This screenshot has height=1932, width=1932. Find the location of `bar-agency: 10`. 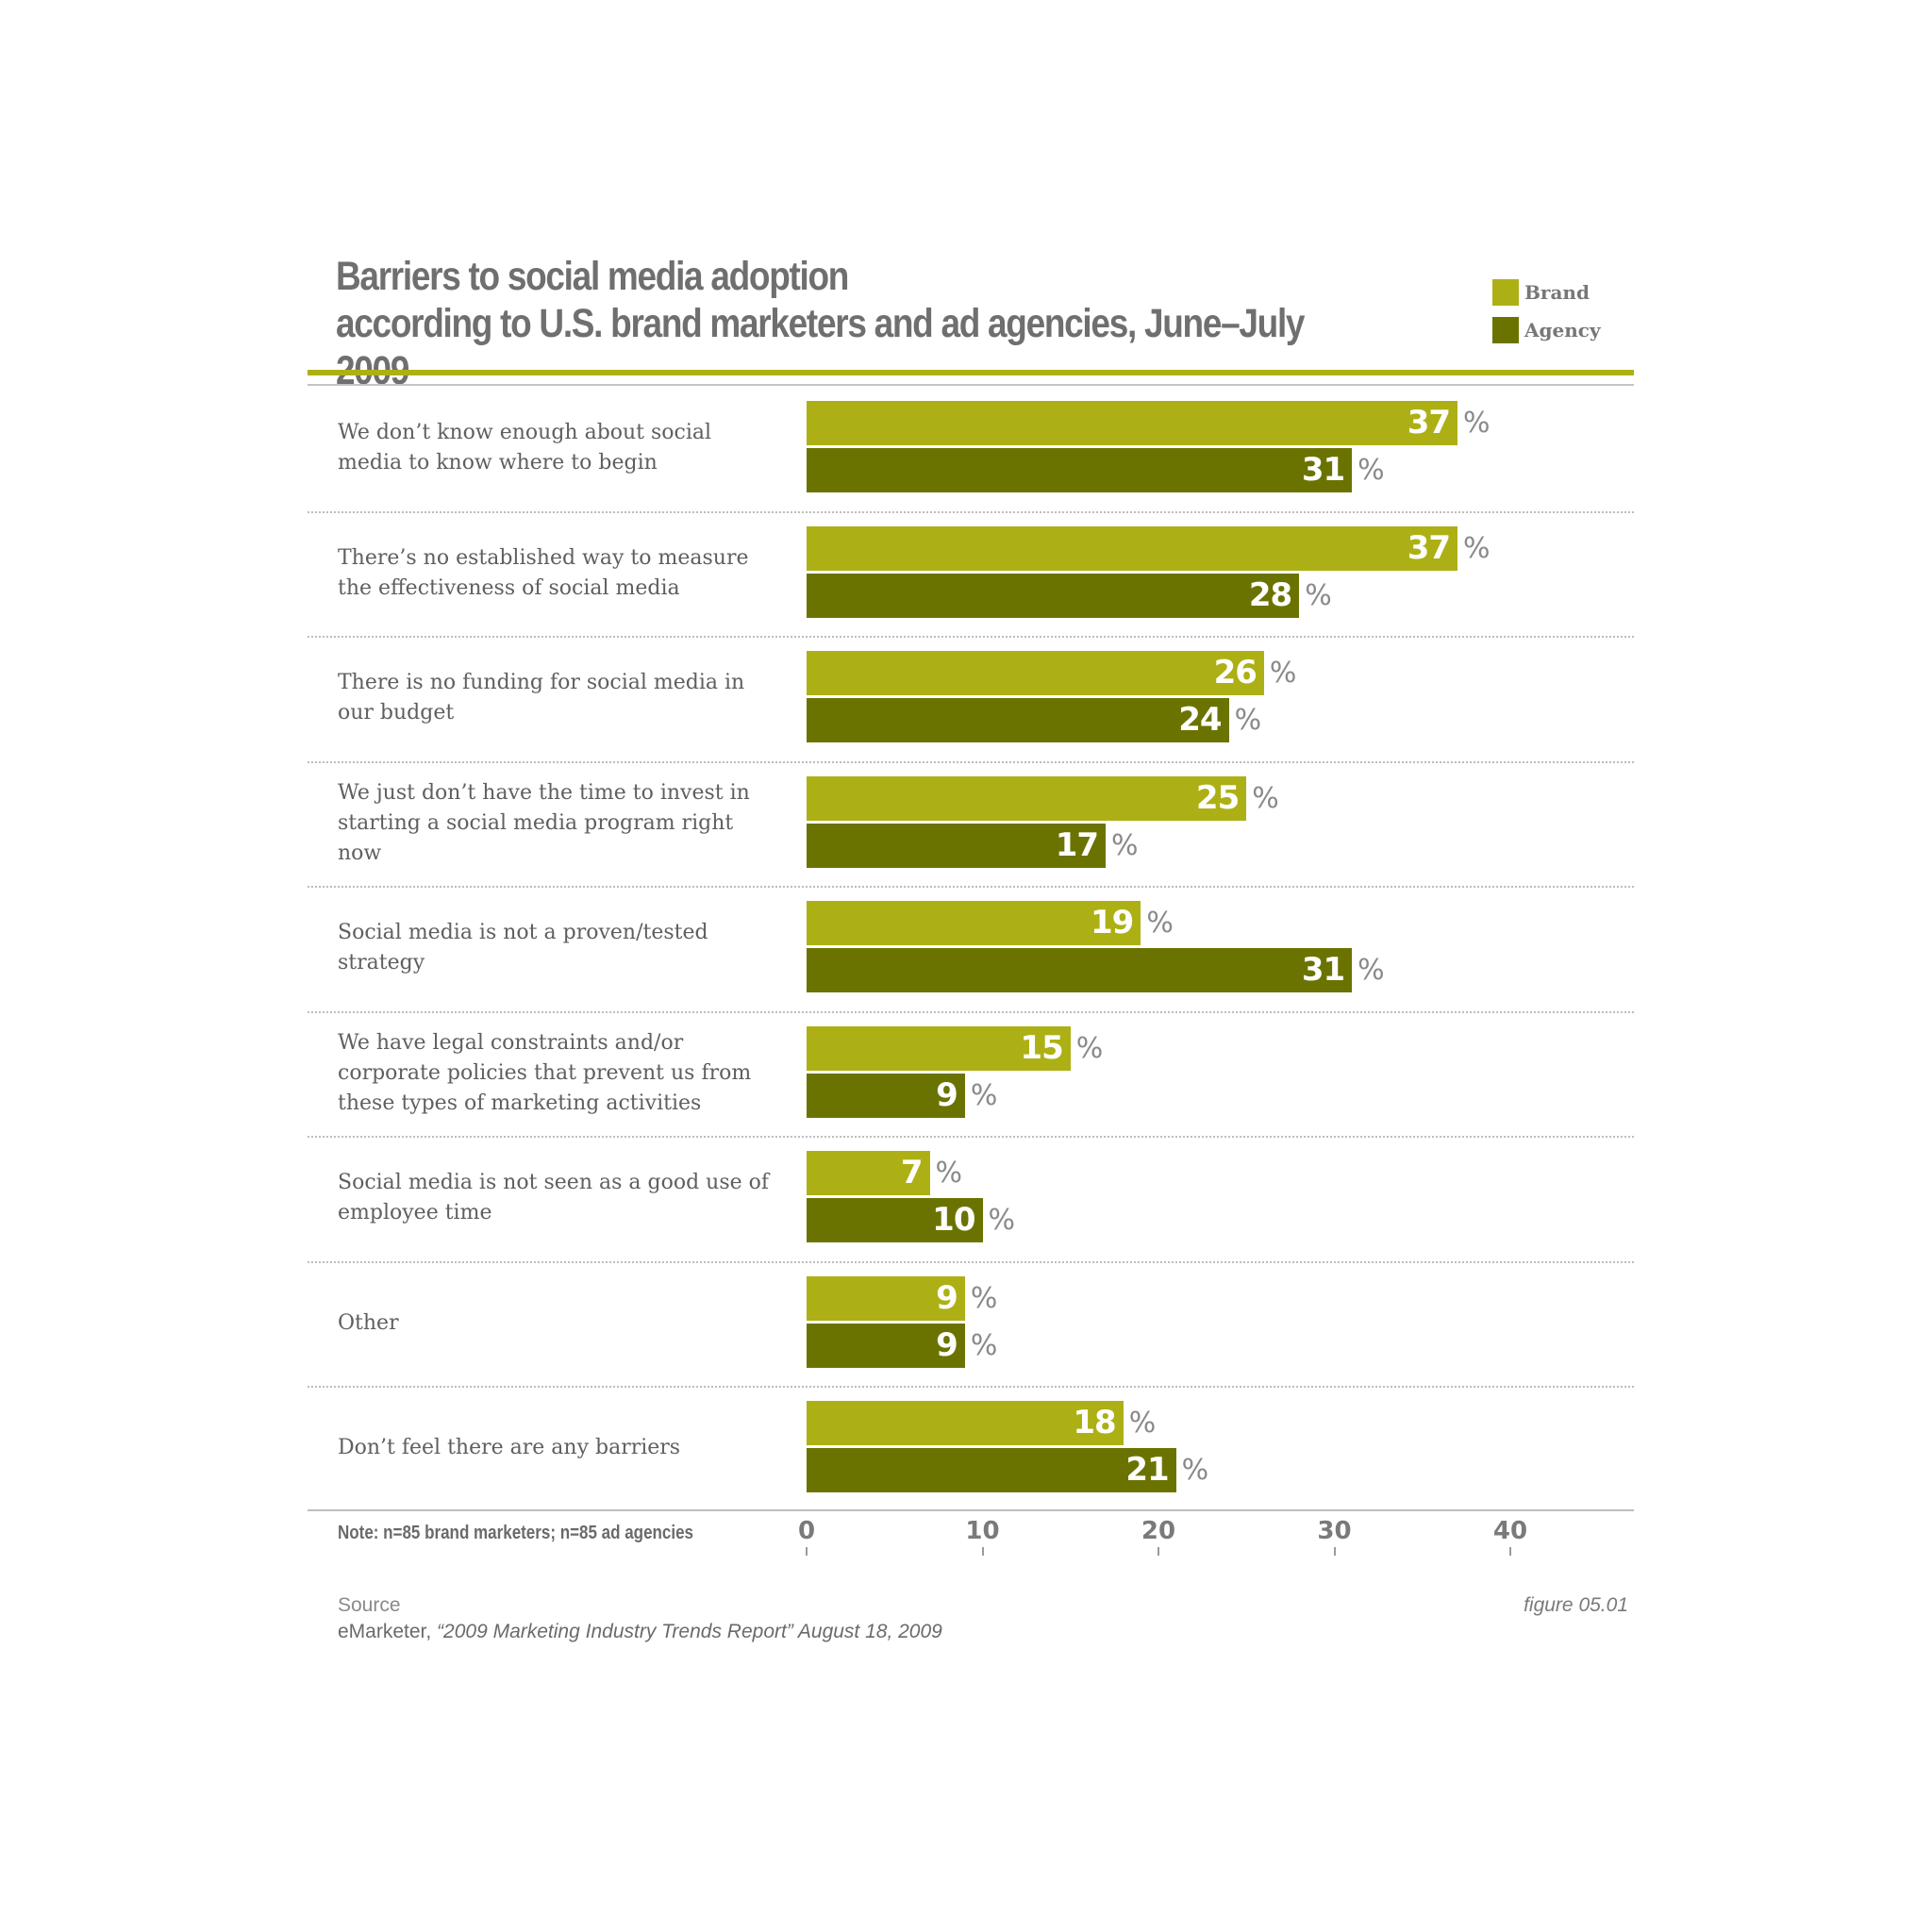

bar-agency: 10 is located at coordinates (895, 1220).